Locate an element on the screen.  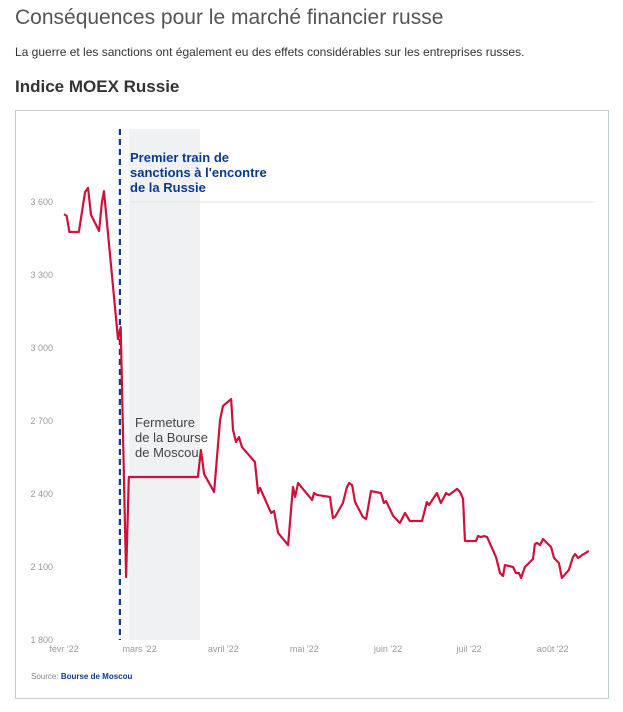
source-label: Source: is located at coordinates (45, 676).